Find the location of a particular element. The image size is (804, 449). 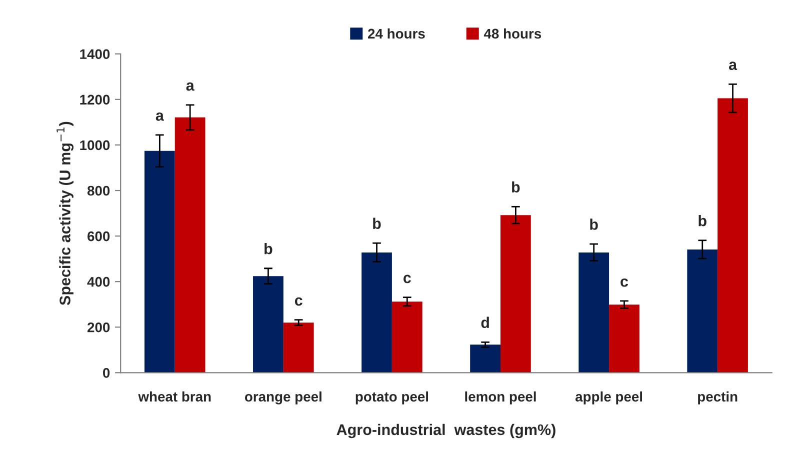

y-tick-label: 1400 is located at coordinates (95, 54).